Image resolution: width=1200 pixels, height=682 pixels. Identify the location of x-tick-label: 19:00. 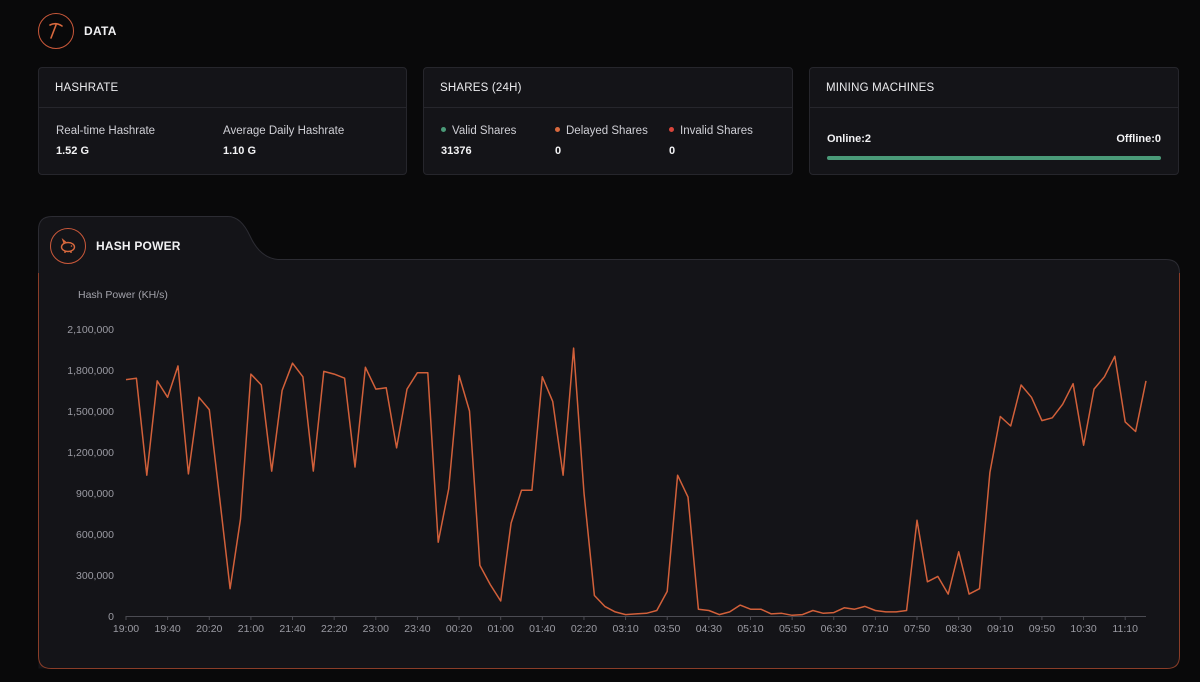
(126, 629).